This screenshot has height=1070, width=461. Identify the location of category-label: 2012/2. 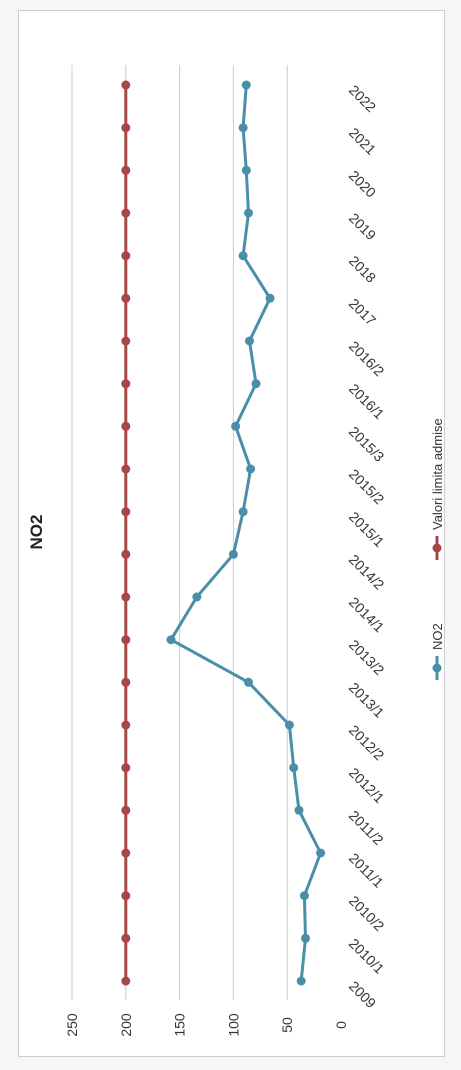
(367, 743).